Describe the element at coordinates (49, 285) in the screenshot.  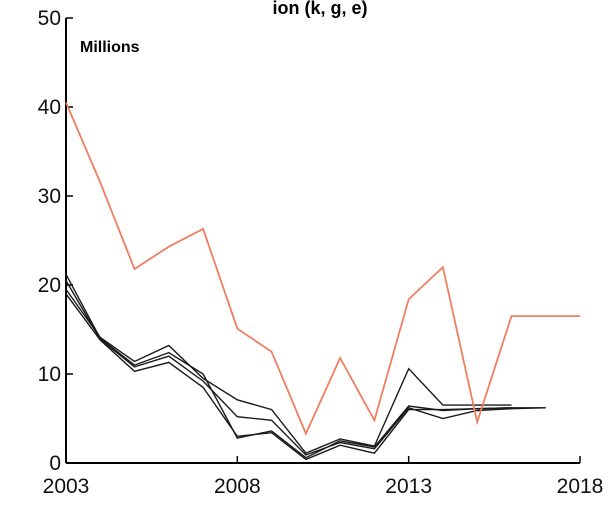
I see `y-tick-label-20: 20` at that location.